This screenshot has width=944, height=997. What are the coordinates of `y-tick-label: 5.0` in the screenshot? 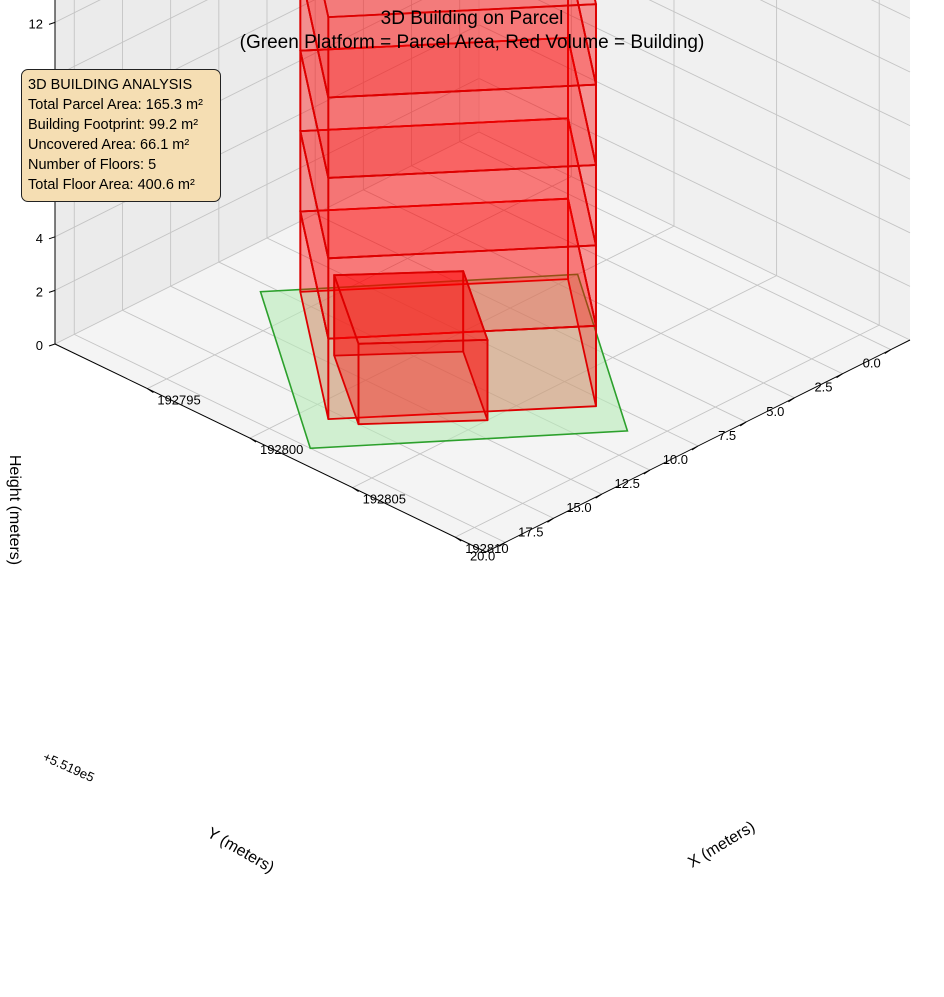 It's located at (775, 411).